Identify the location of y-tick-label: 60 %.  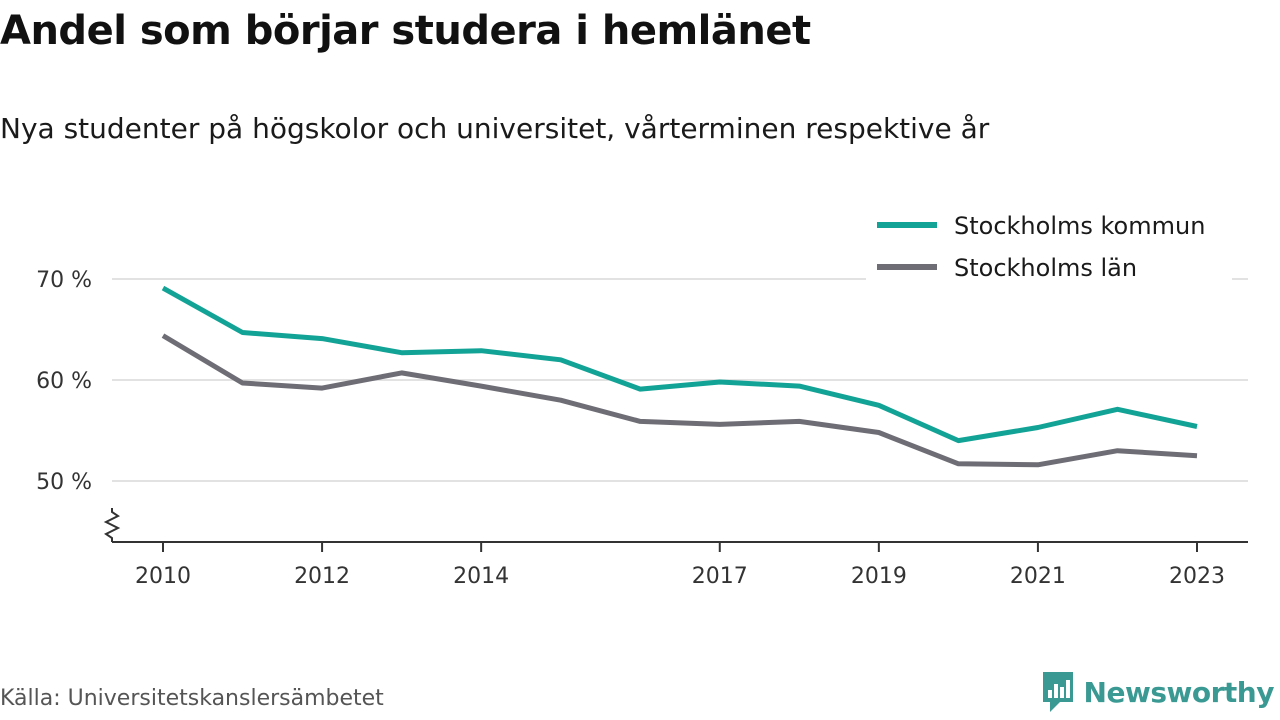
(64, 381).